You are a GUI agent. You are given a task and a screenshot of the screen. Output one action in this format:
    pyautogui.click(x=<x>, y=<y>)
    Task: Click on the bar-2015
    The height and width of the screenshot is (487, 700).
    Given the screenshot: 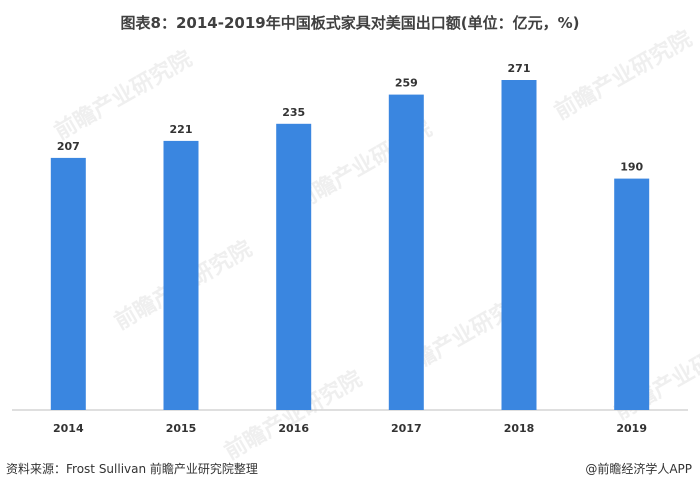 What is the action you would take?
    pyautogui.click(x=181, y=275)
    